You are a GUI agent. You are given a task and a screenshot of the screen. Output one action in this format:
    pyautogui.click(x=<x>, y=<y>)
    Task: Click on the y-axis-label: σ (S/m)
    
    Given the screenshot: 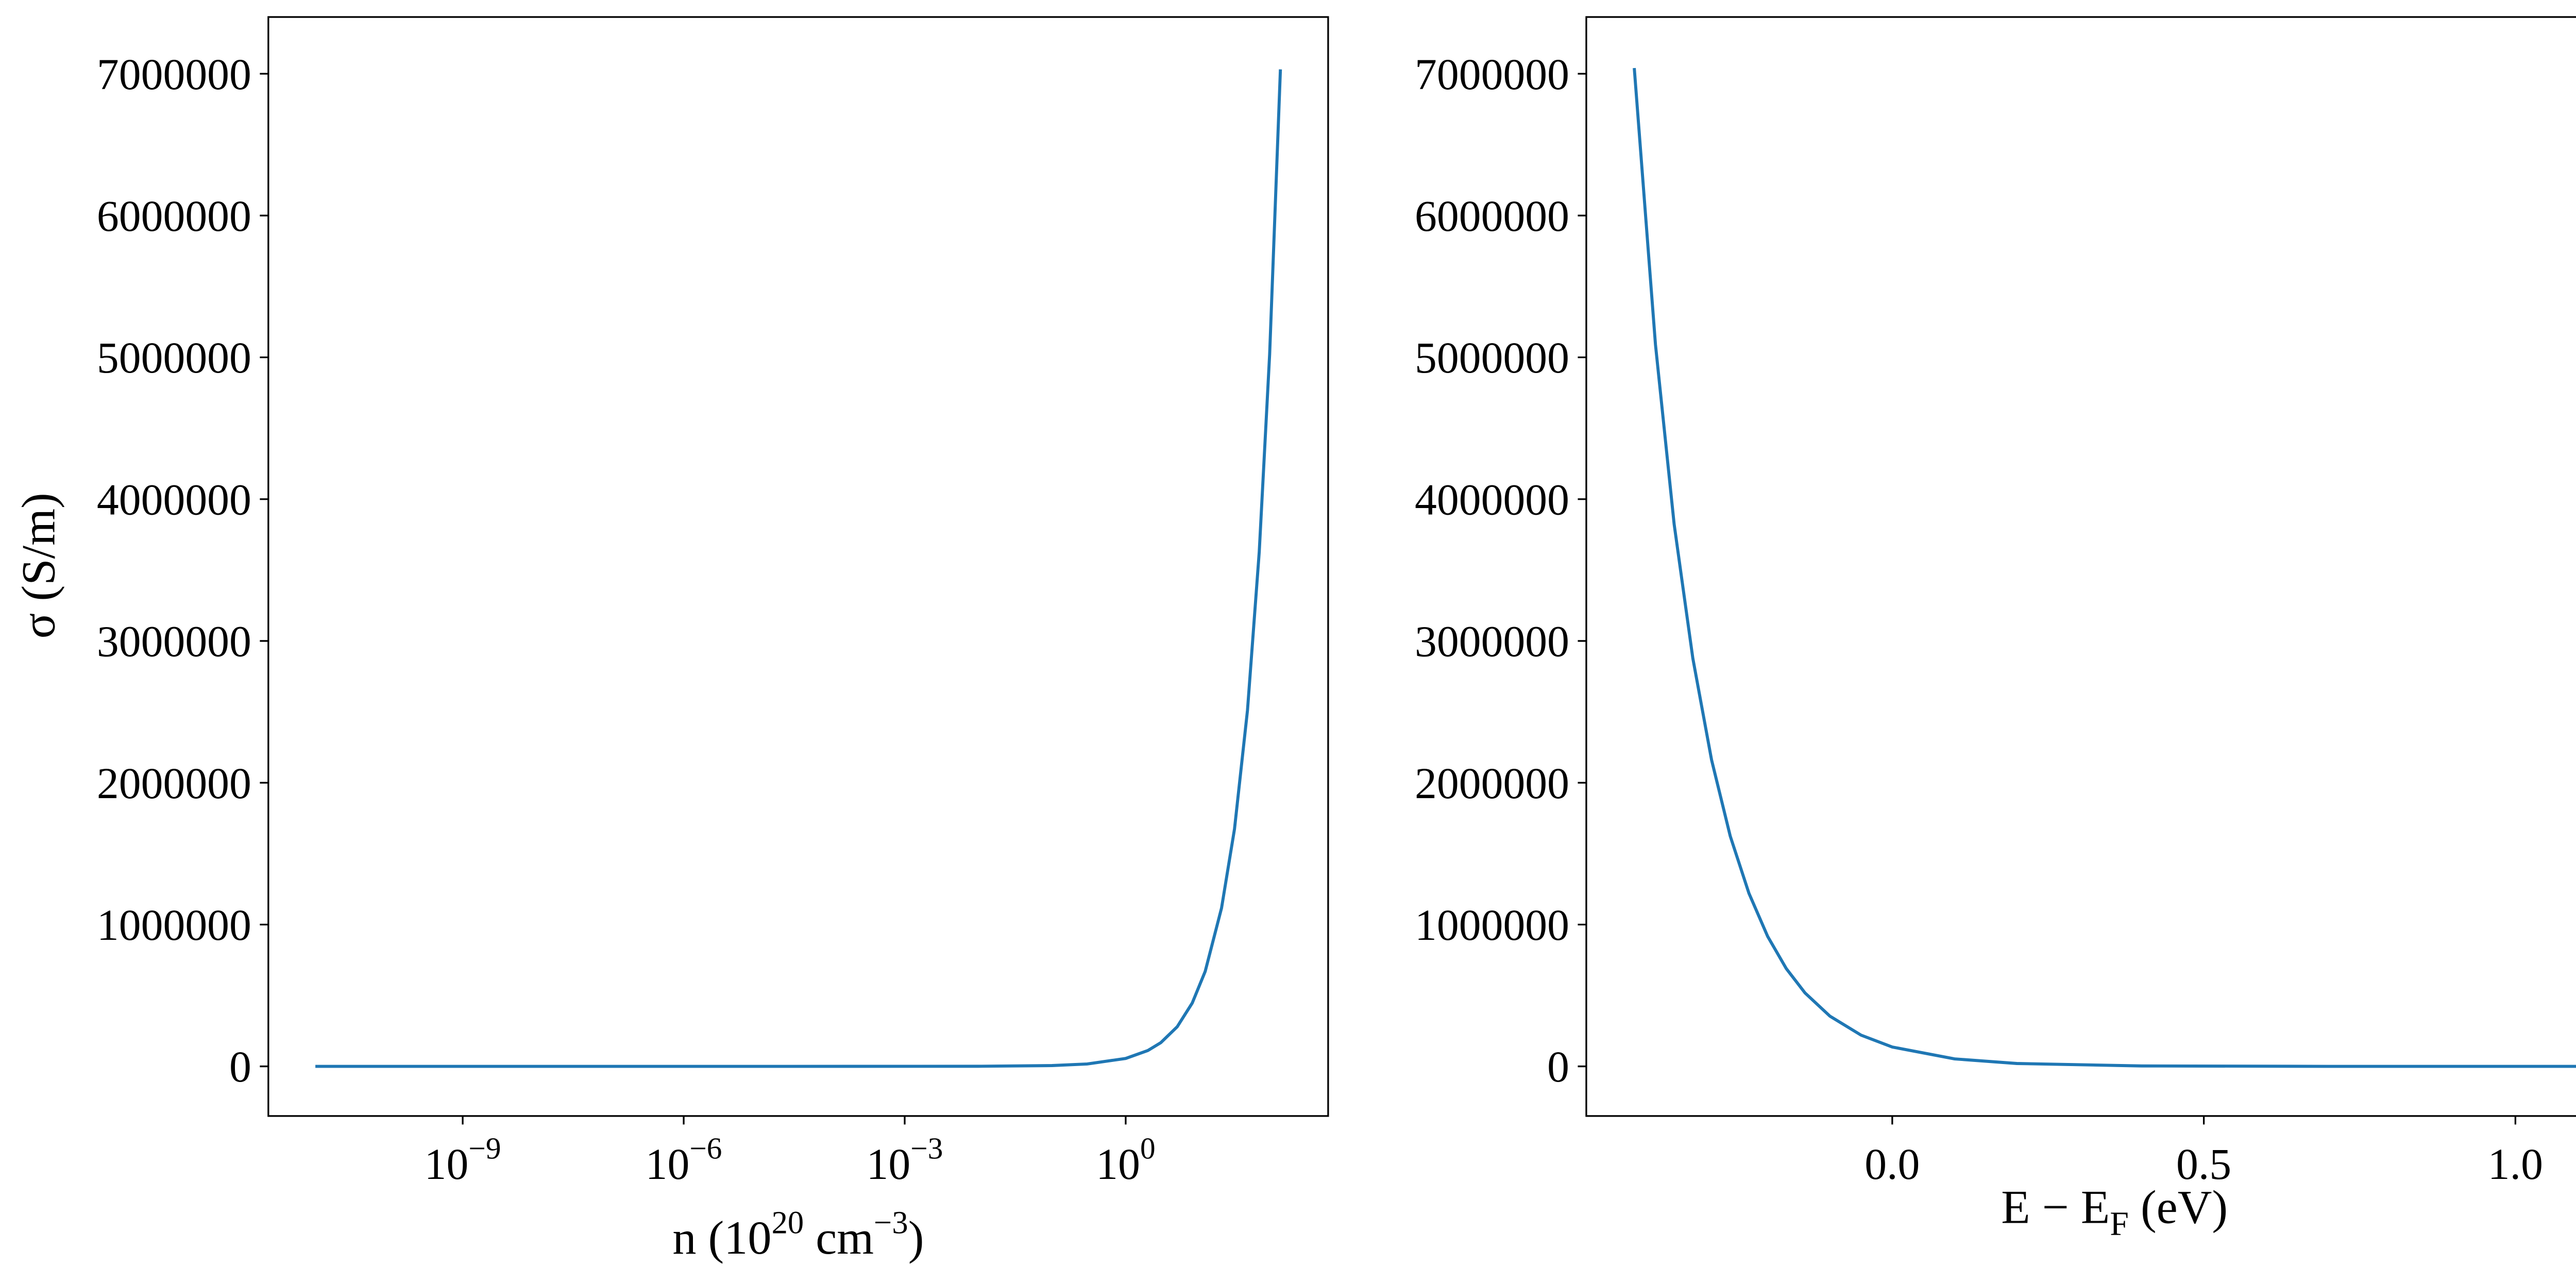 What is the action you would take?
    pyautogui.click(x=38, y=566)
    